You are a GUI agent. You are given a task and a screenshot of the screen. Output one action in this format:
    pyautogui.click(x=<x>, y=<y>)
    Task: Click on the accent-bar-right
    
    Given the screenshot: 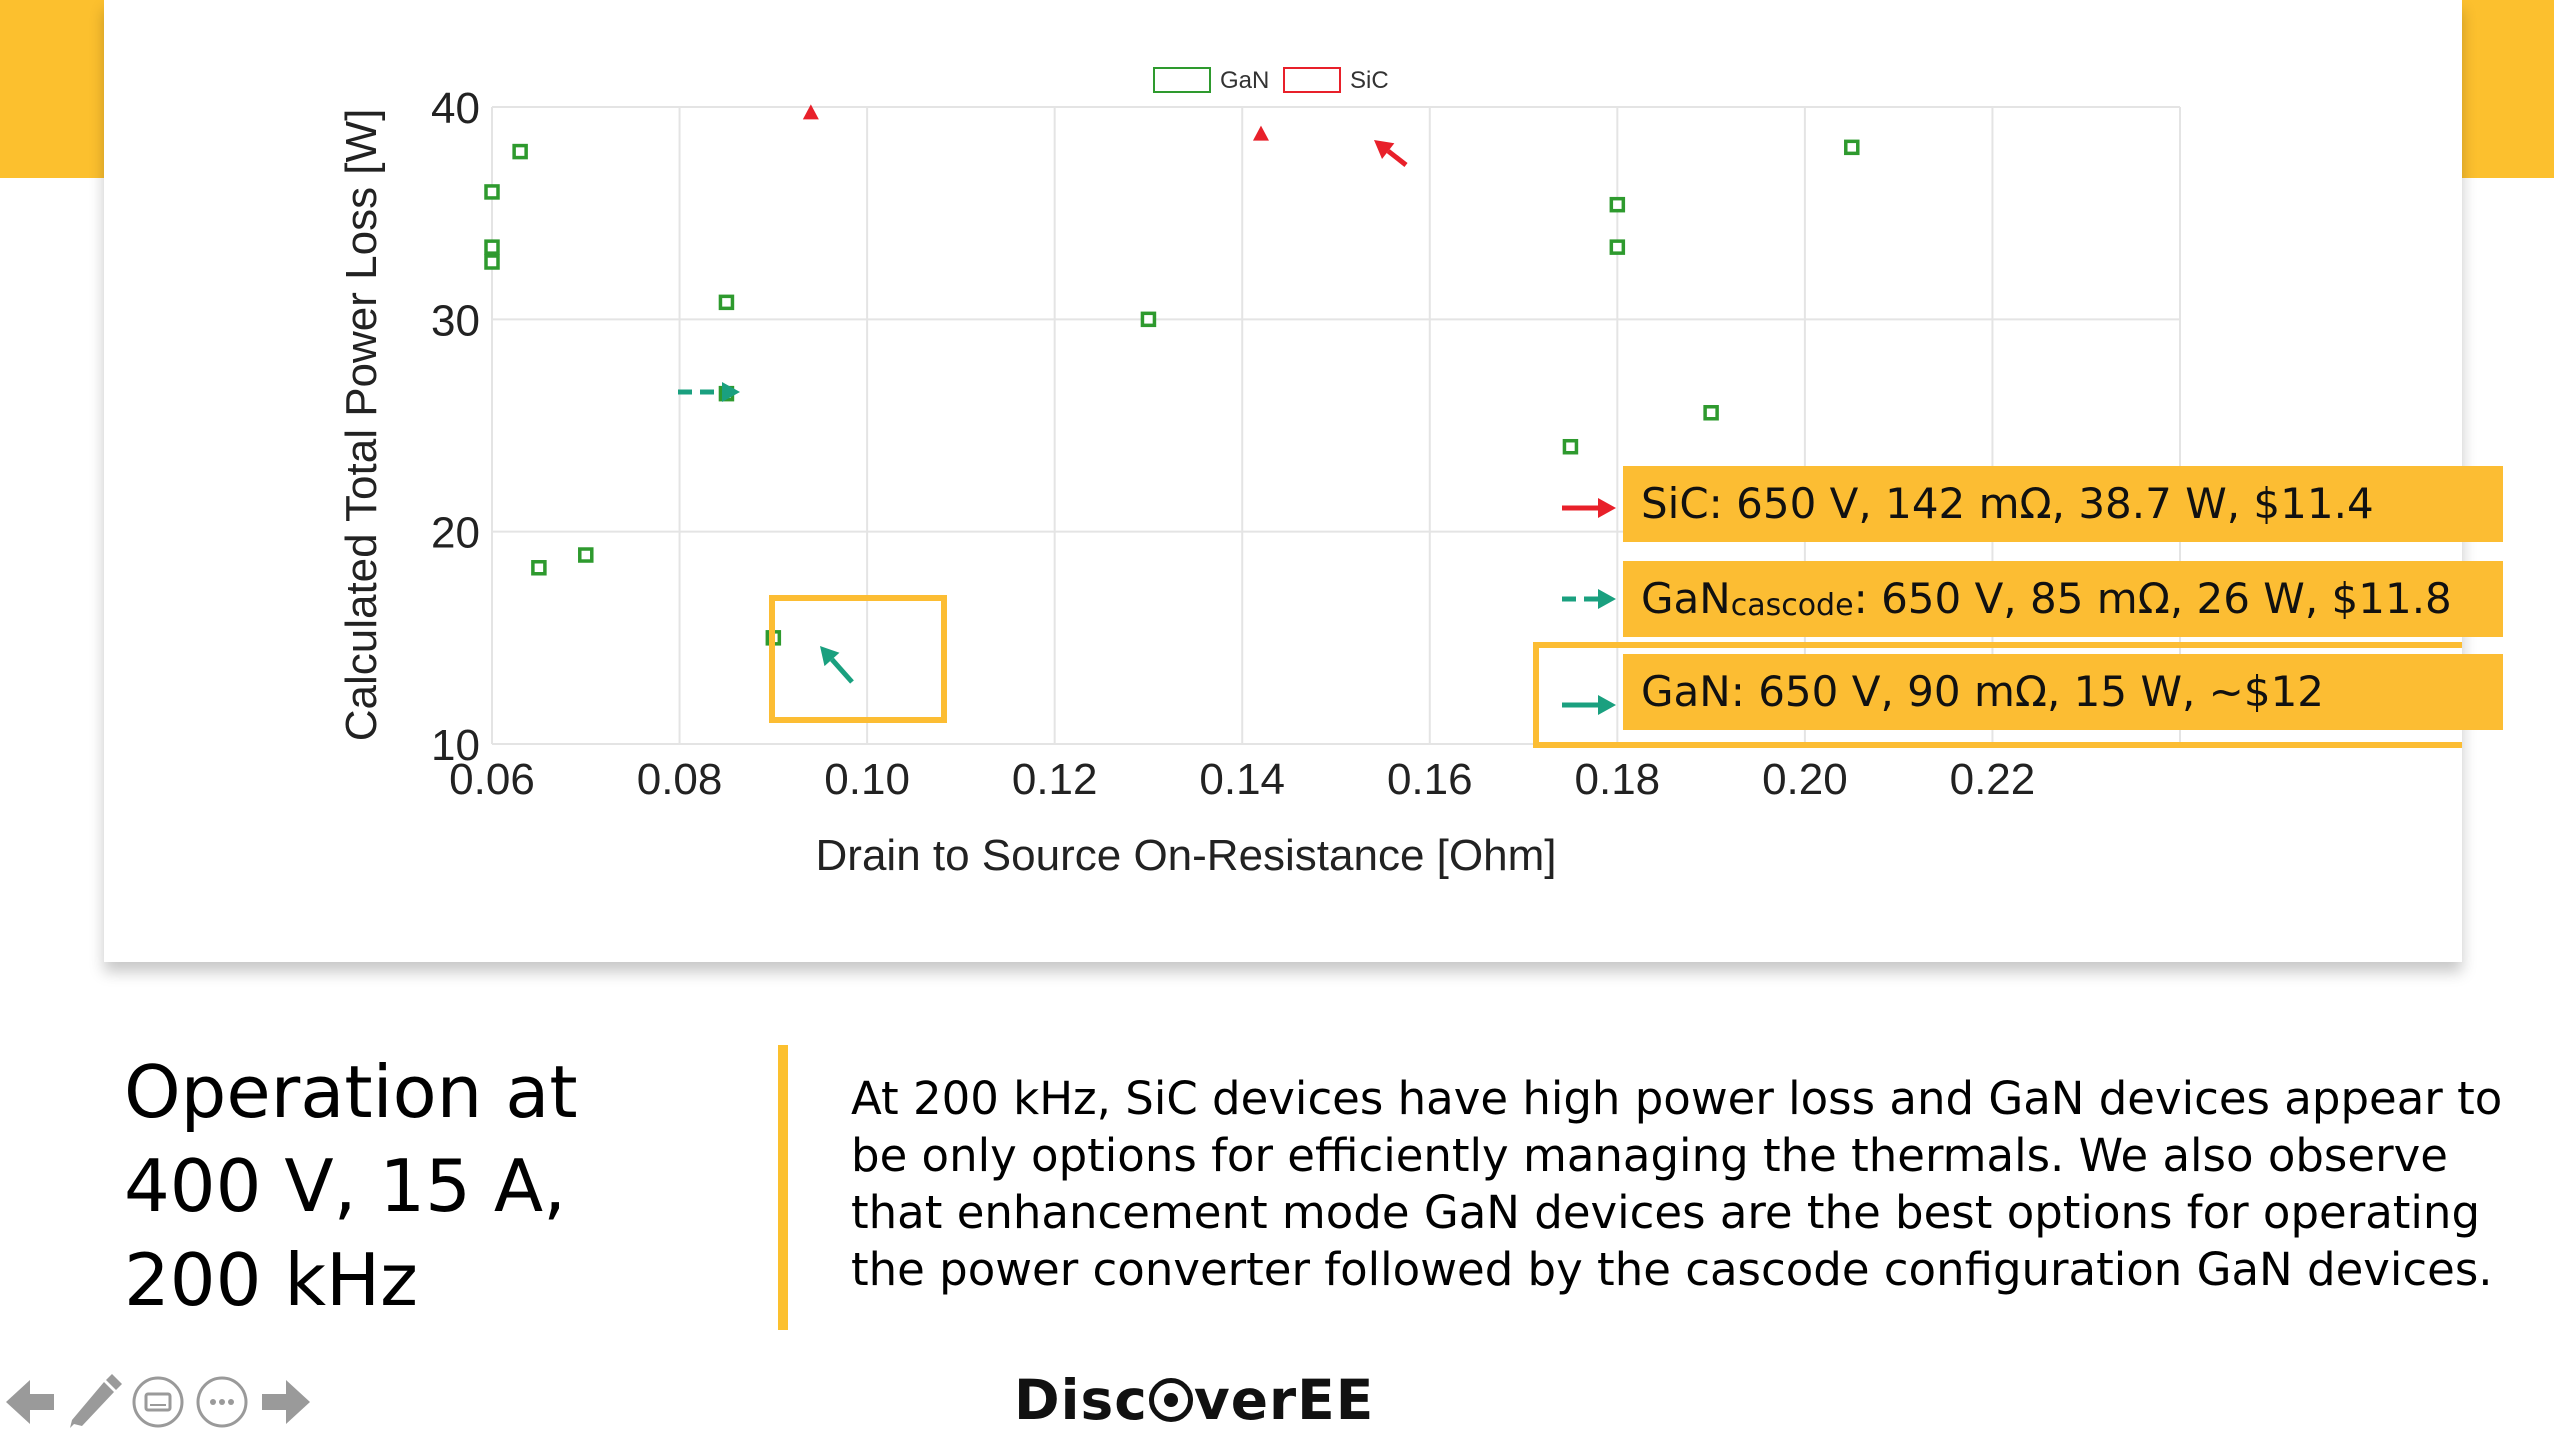 What is the action you would take?
    pyautogui.click(x=2508, y=89)
    